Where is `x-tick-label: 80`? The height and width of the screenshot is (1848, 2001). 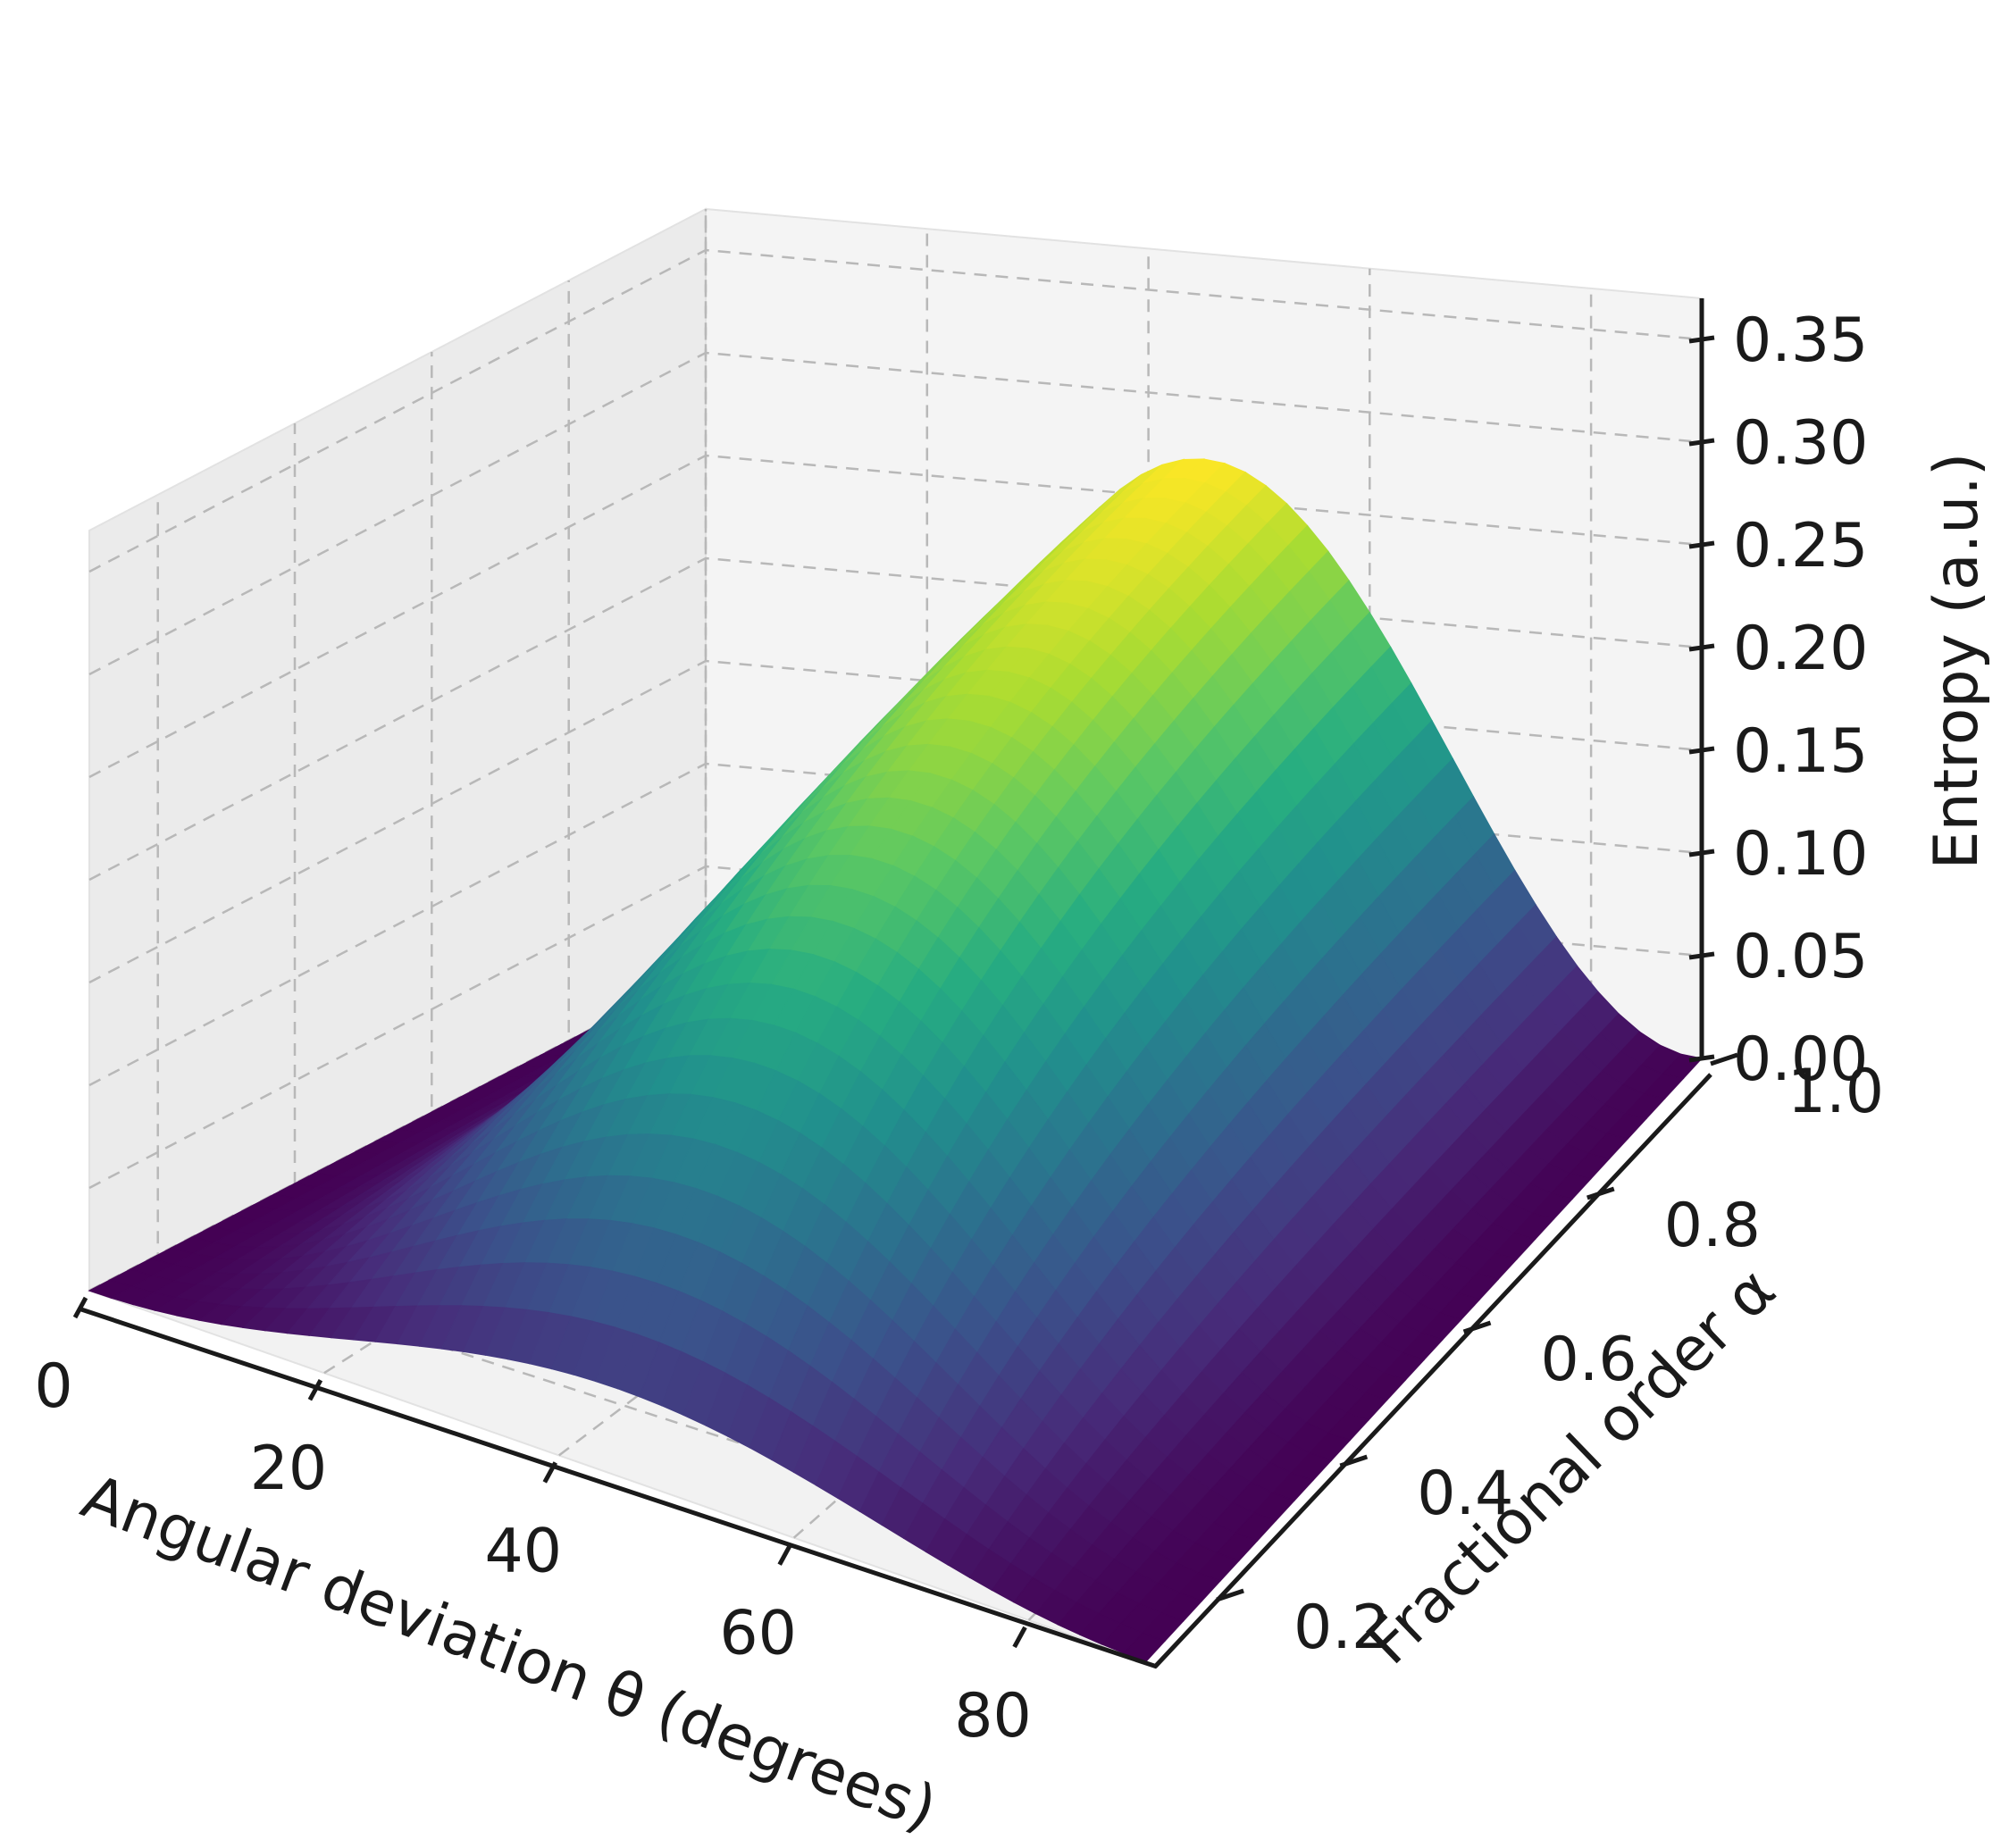 x-tick-label: 80 is located at coordinates (993, 1716).